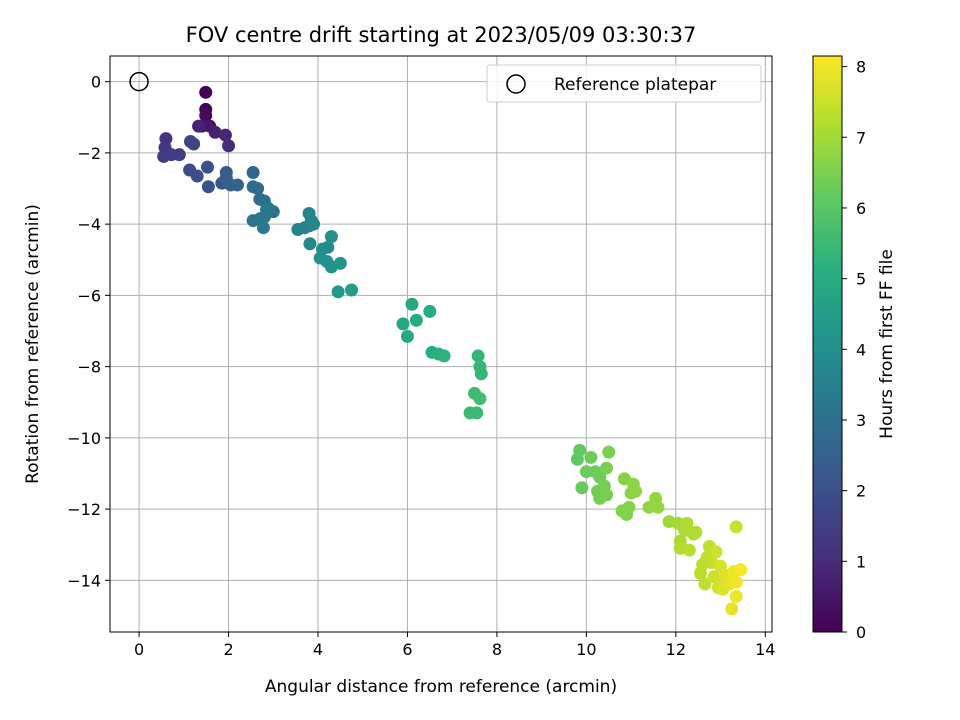  Describe the element at coordinates (89, 224) in the screenshot. I see `y-tick-label: −4` at that location.